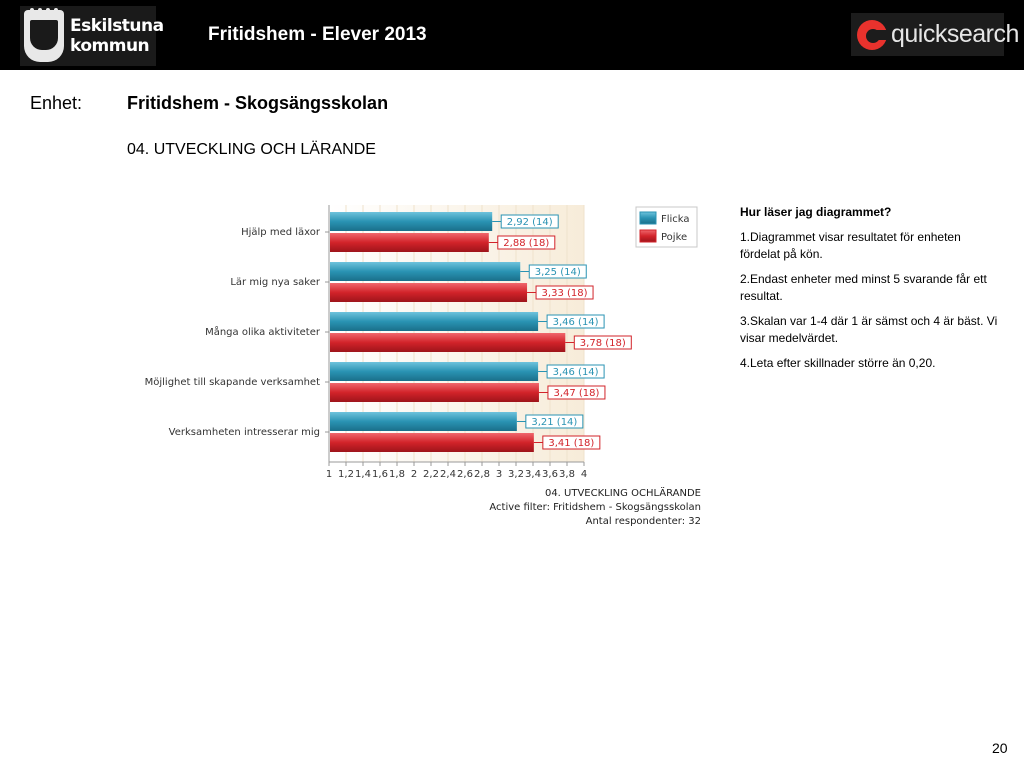 The image size is (1024, 768). I want to click on coat-of-arms-icon, so click(44, 35).